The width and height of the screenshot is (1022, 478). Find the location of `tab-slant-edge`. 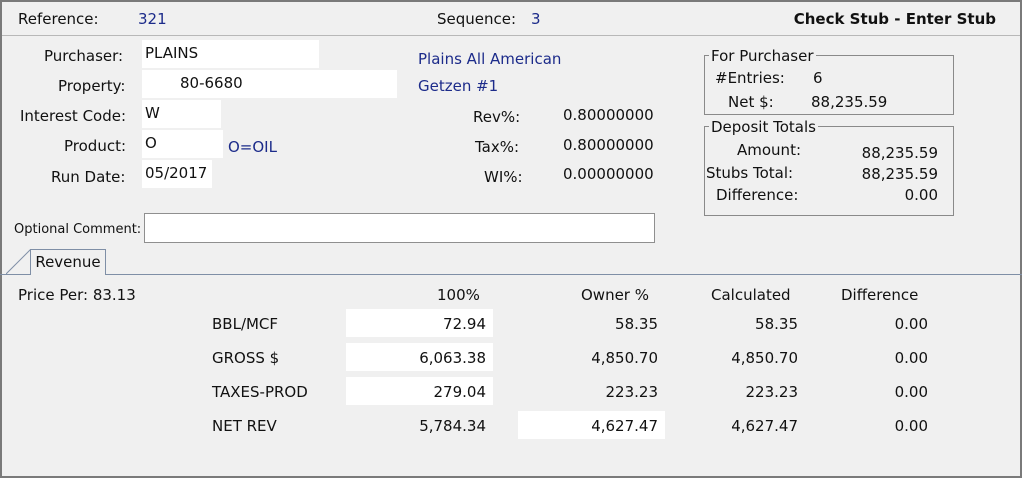

tab-slant-edge is located at coordinates (19, 262).